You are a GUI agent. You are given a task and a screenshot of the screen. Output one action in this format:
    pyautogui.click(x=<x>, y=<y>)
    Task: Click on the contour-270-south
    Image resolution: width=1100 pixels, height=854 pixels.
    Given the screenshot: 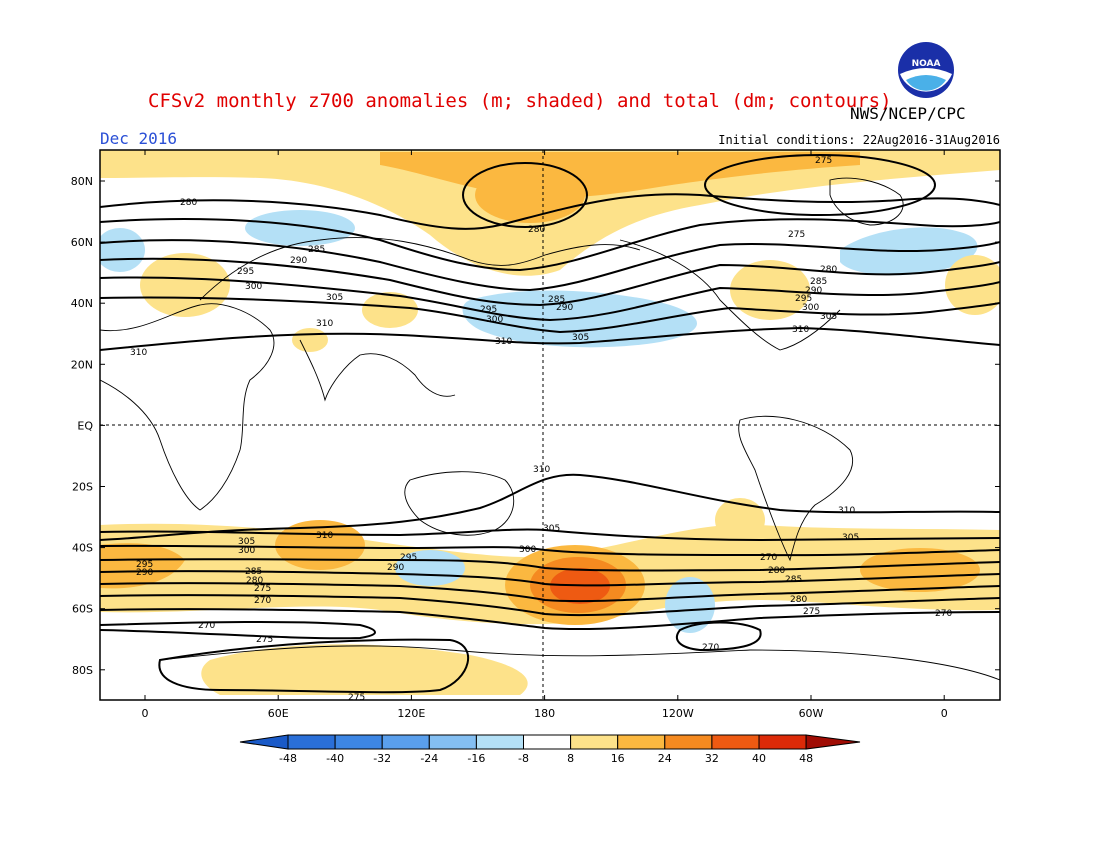 What is the action you would take?
    pyautogui.click(x=238, y=630)
    